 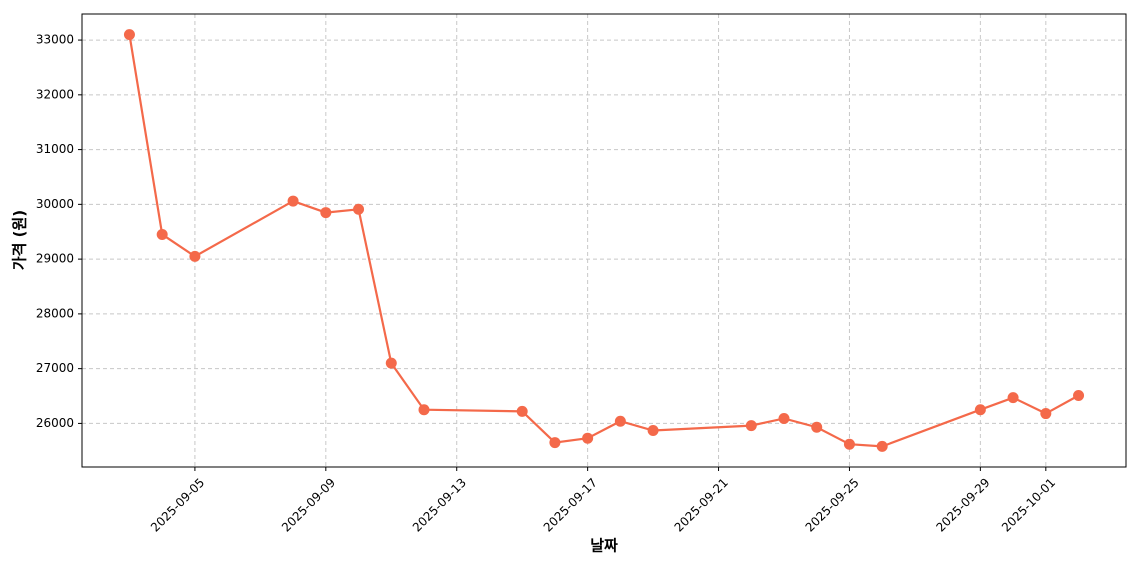 What do you see at coordinates (55, 204) in the screenshot?
I see `y-tick-label: 30000` at bounding box center [55, 204].